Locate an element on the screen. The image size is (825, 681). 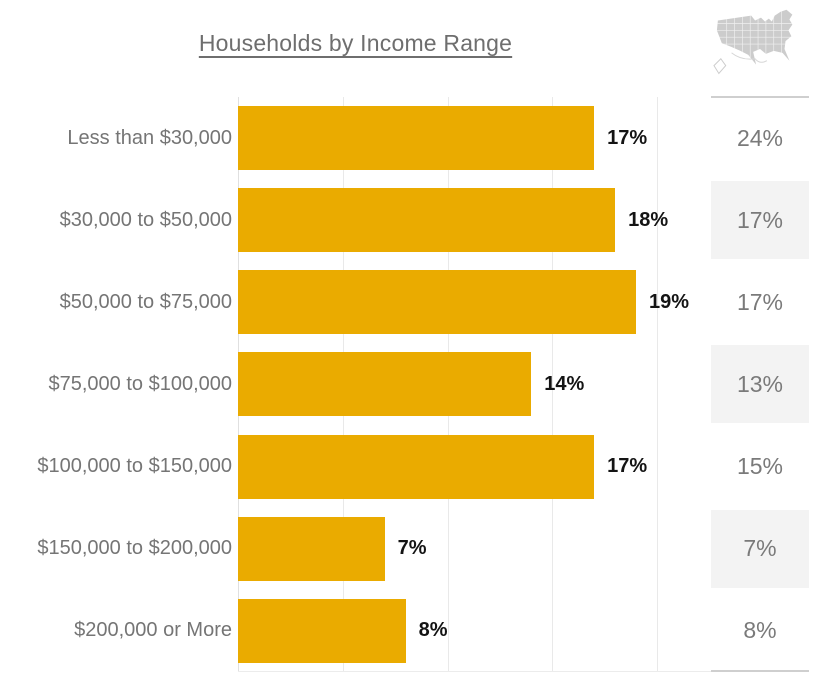
chart-row: Less than $30,000 17% 24% is located at coordinates (412, 138).